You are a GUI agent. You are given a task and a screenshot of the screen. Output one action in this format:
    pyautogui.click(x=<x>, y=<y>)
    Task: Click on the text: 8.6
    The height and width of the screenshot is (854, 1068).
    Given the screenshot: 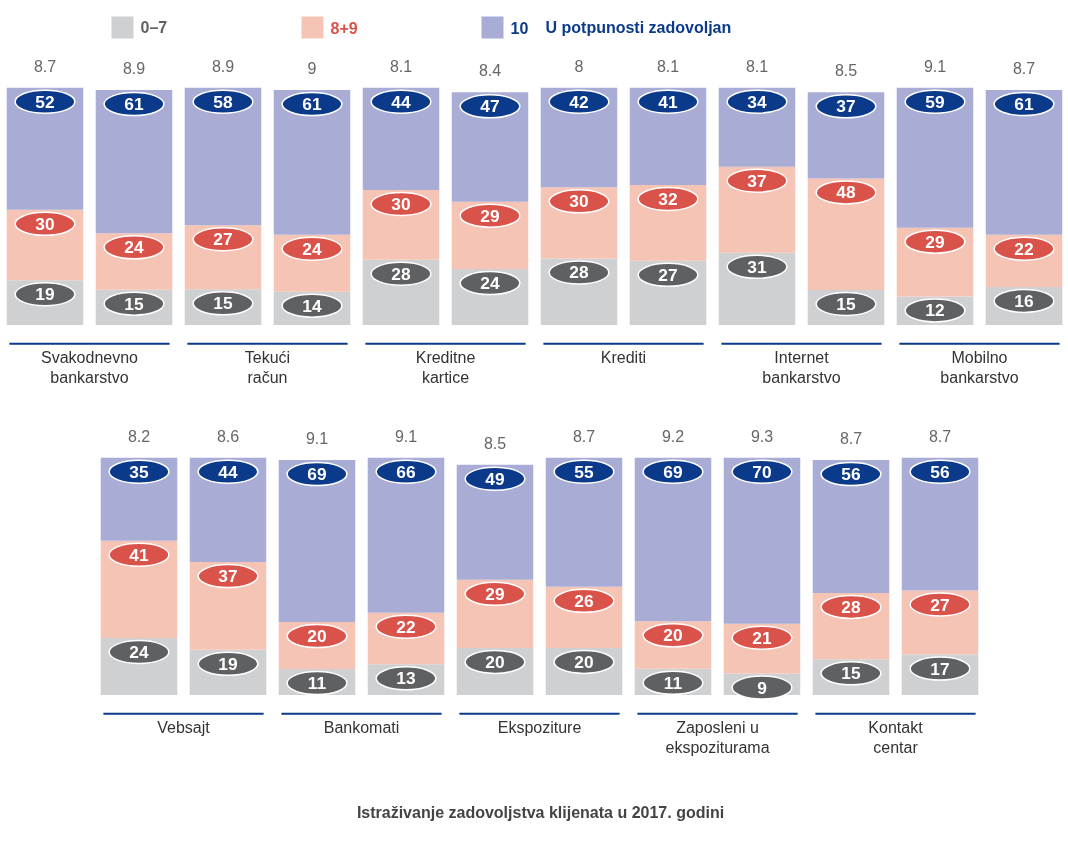 What is the action you would take?
    pyautogui.click(x=228, y=436)
    